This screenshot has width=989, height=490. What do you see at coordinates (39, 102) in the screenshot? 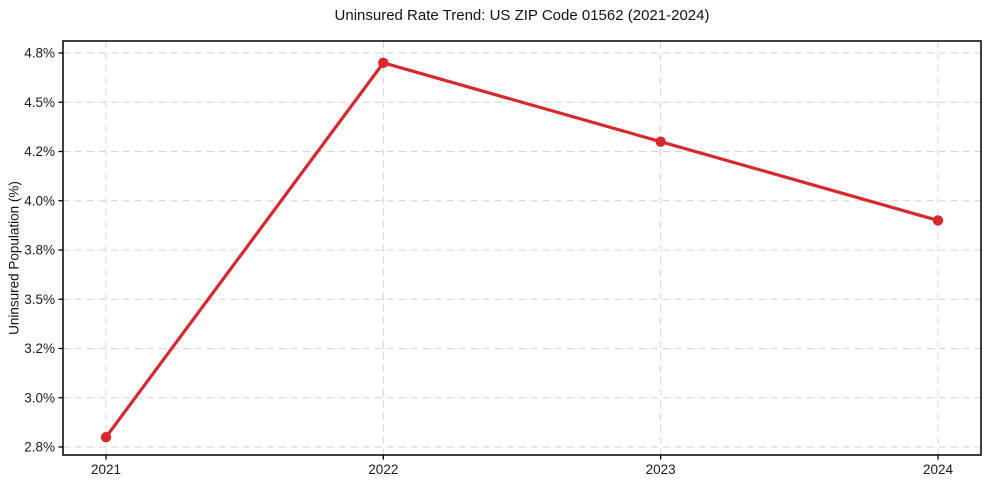
I see `y-tick-label: 4.5%` at bounding box center [39, 102].